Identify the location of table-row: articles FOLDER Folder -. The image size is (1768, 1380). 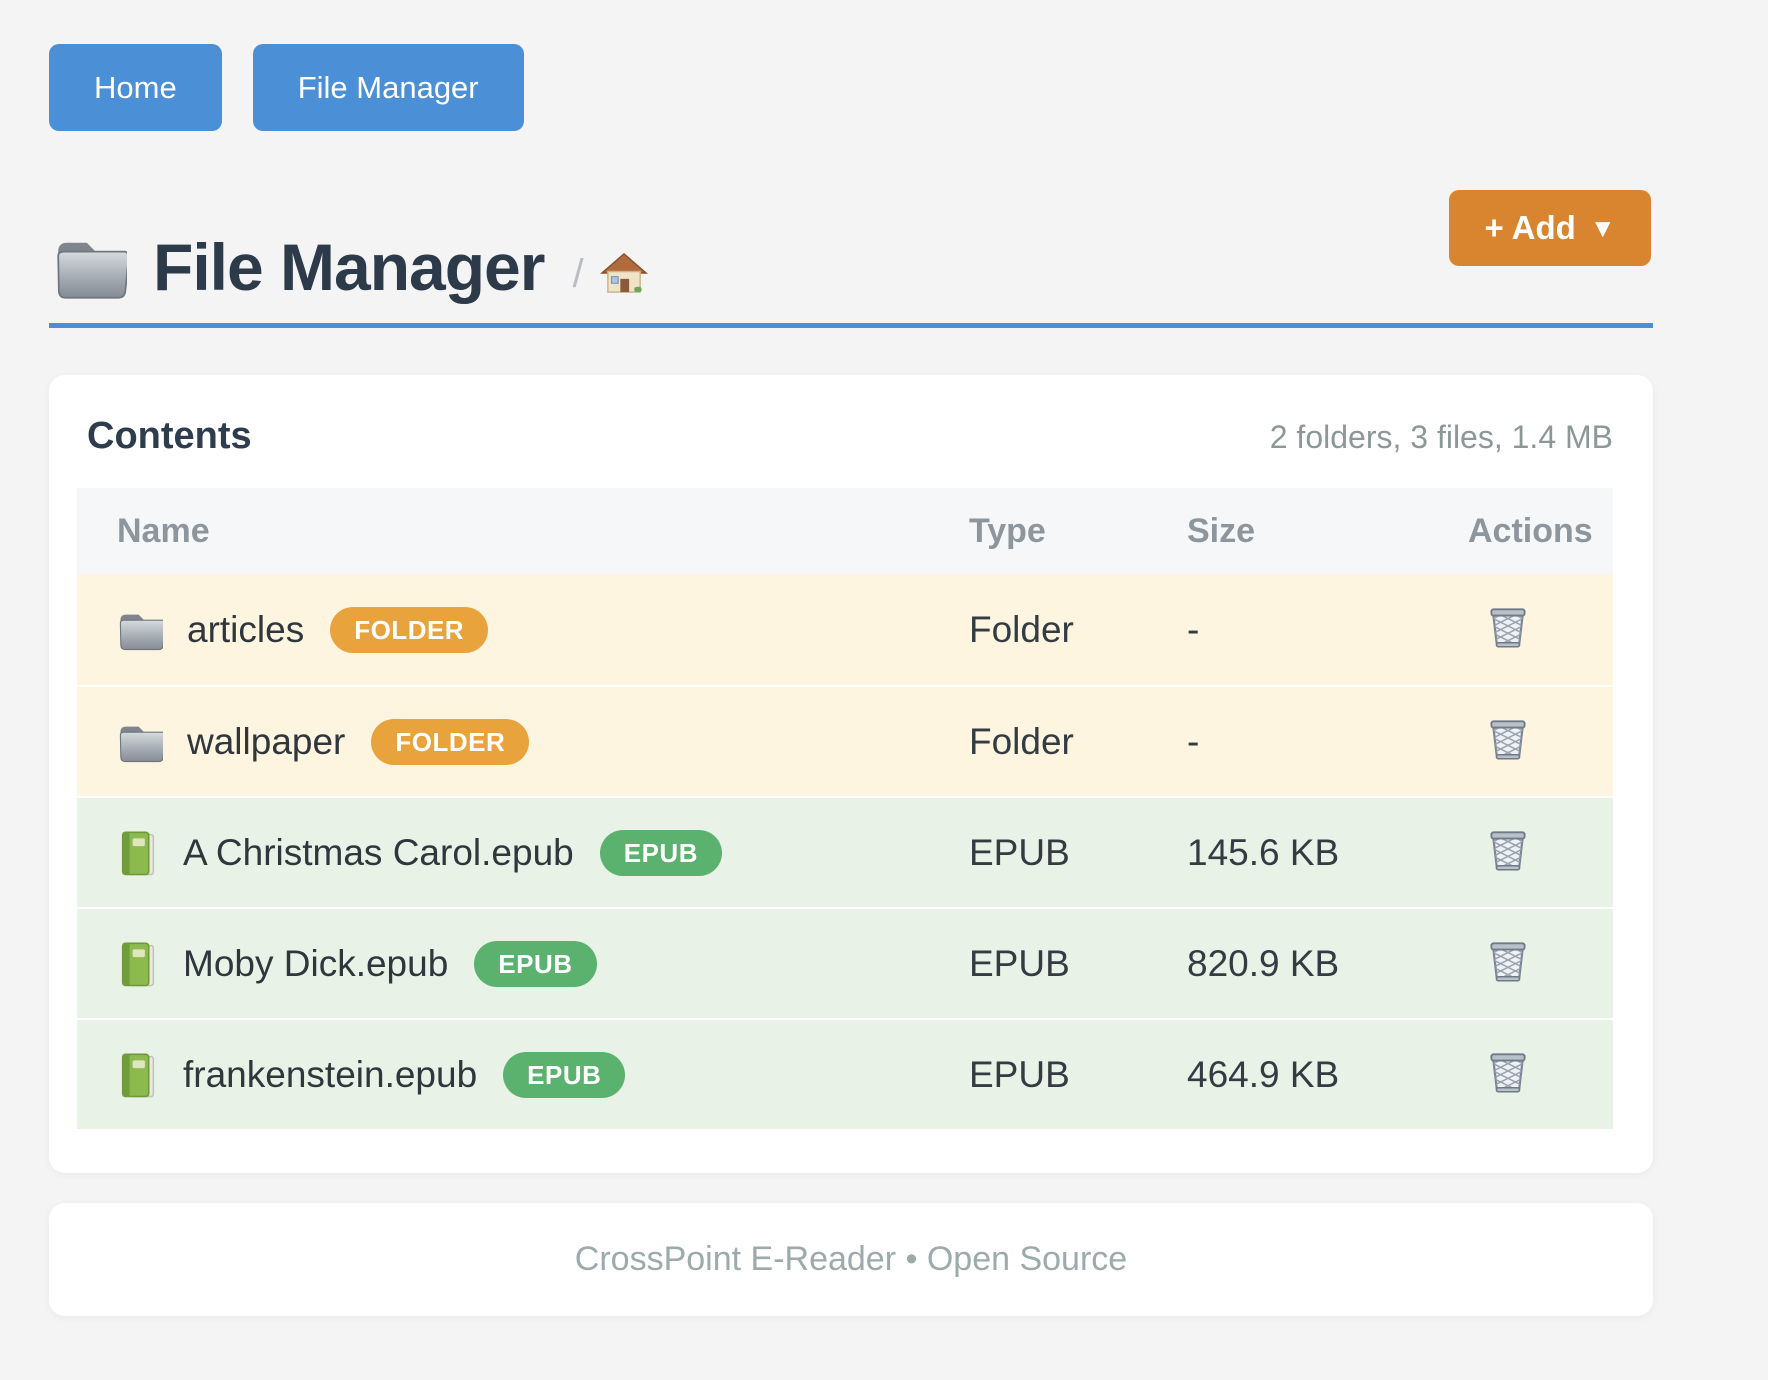
(845, 629).